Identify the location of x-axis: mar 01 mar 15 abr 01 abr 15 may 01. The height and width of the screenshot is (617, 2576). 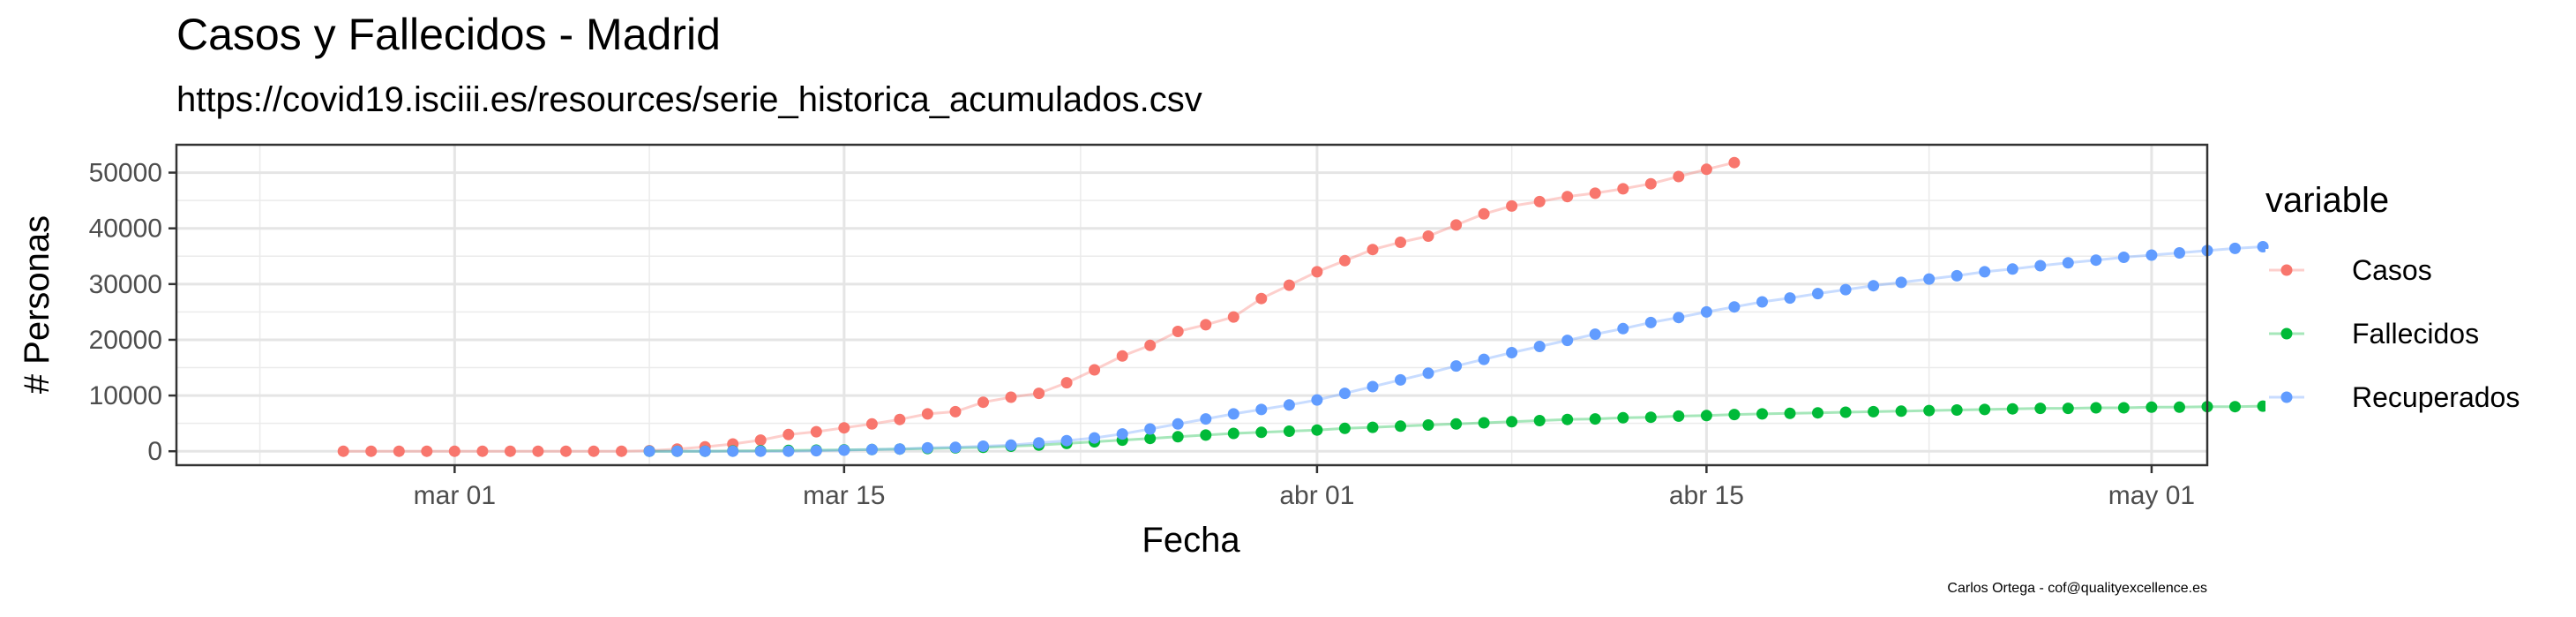
(1305, 487).